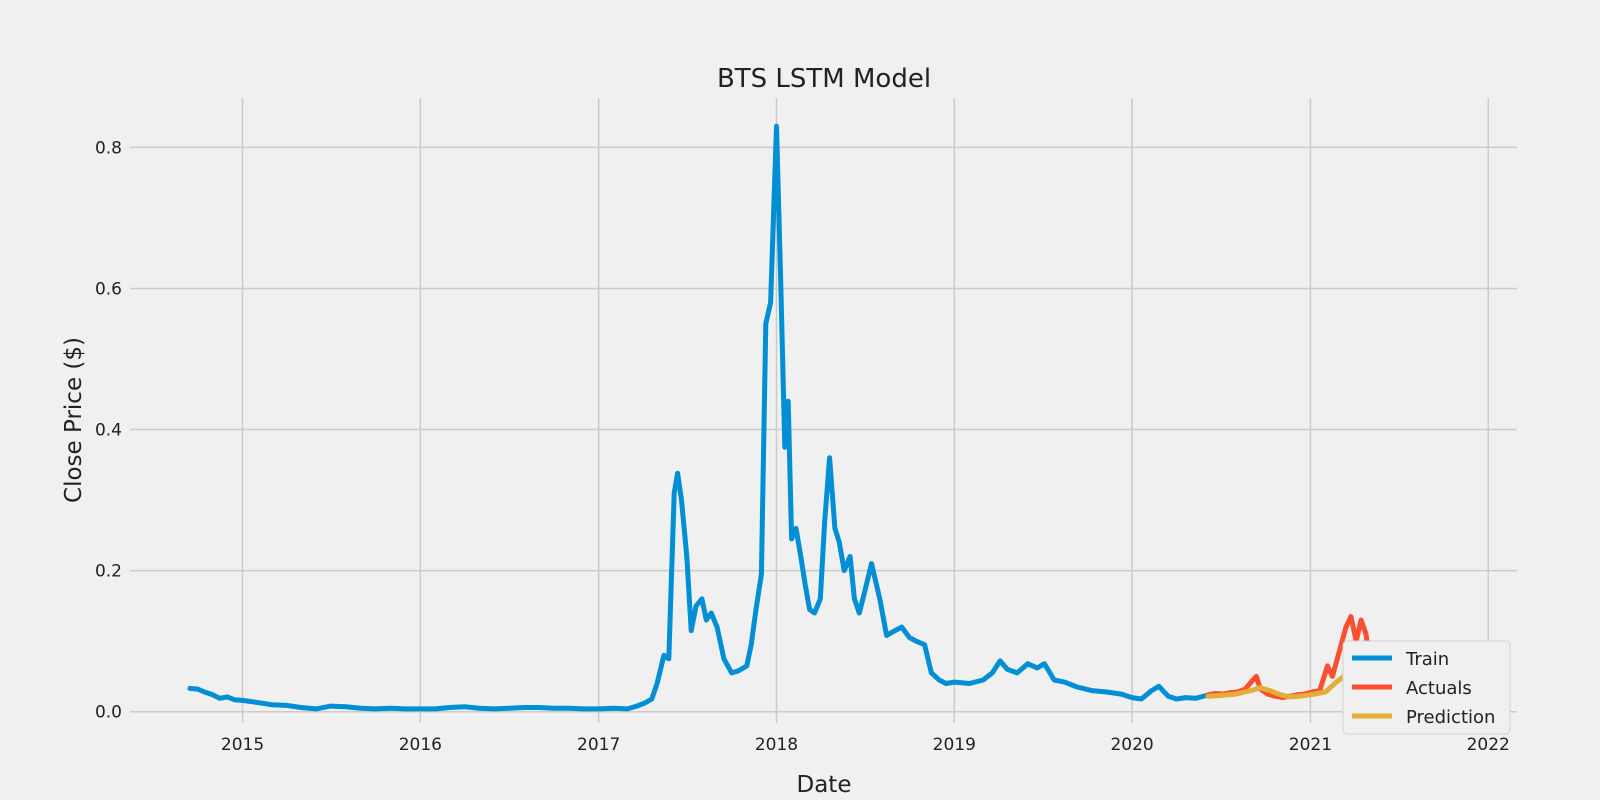  What do you see at coordinates (108, 572) in the screenshot?
I see `y-tick-label: 0.2` at bounding box center [108, 572].